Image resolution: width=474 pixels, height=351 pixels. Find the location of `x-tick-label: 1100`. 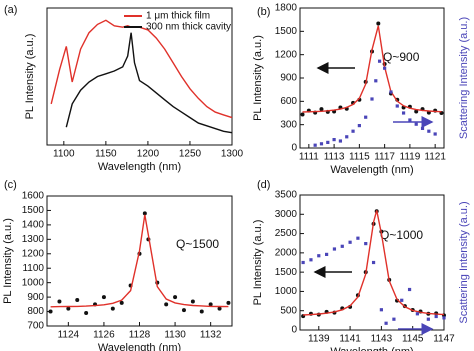

x-tick-label: 1100 is located at coordinates (64, 154).